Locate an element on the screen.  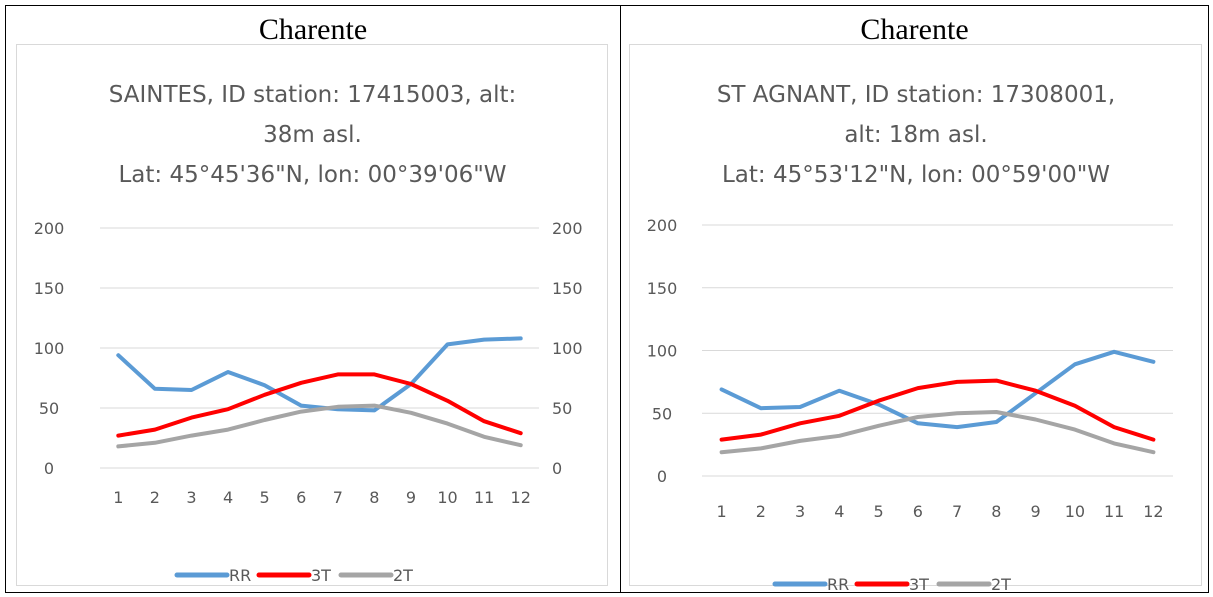
chart-title-line: 38m asl. is located at coordinates (312, 135).